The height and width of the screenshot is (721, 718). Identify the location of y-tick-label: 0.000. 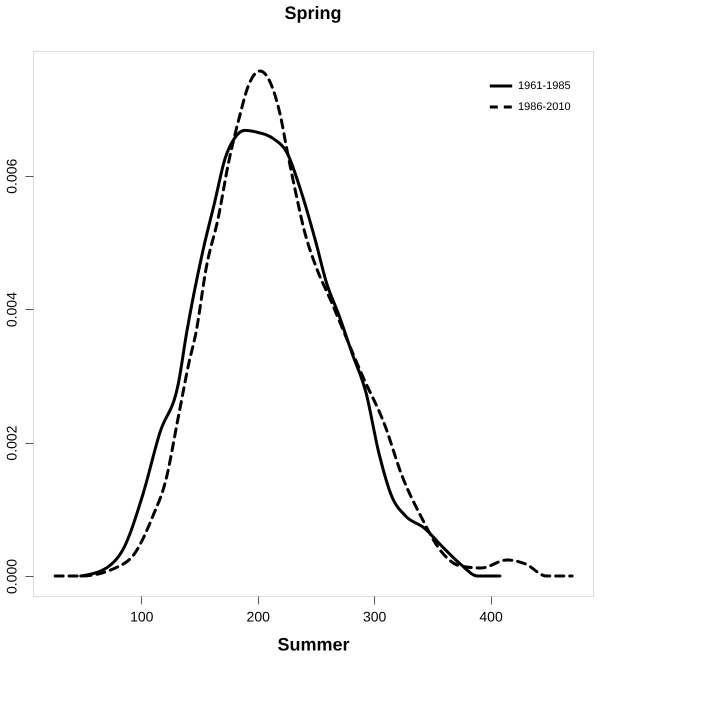
(12, 576).